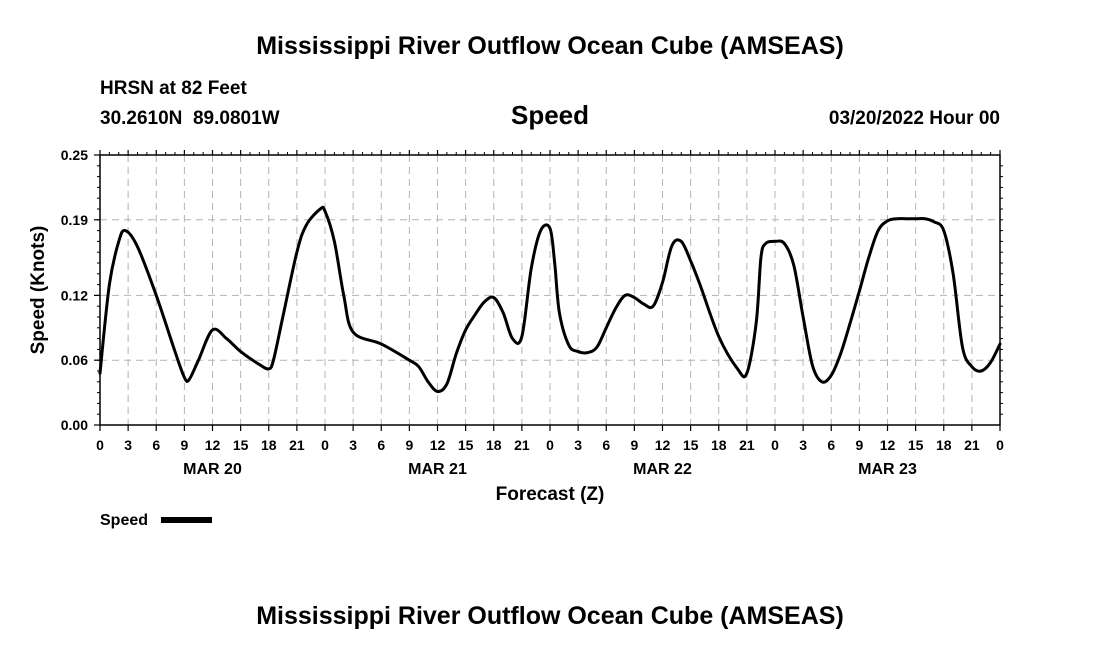 The height and width of the screenshot is (650, 1100). I want to click on variable-label: Speed, so click(550, 115).